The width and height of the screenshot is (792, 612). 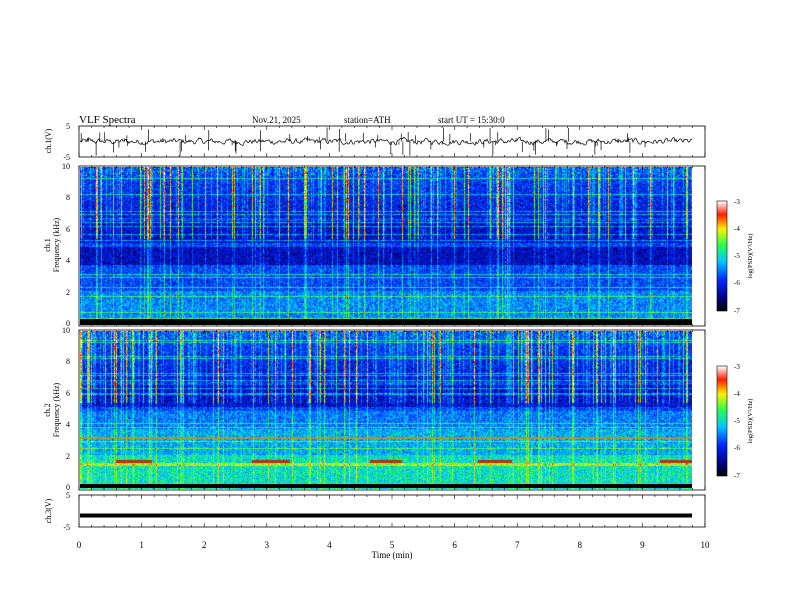 I want to click on ch3-waveform-panel: 5 -5 ch.3(V), so click(x=375, y=511).